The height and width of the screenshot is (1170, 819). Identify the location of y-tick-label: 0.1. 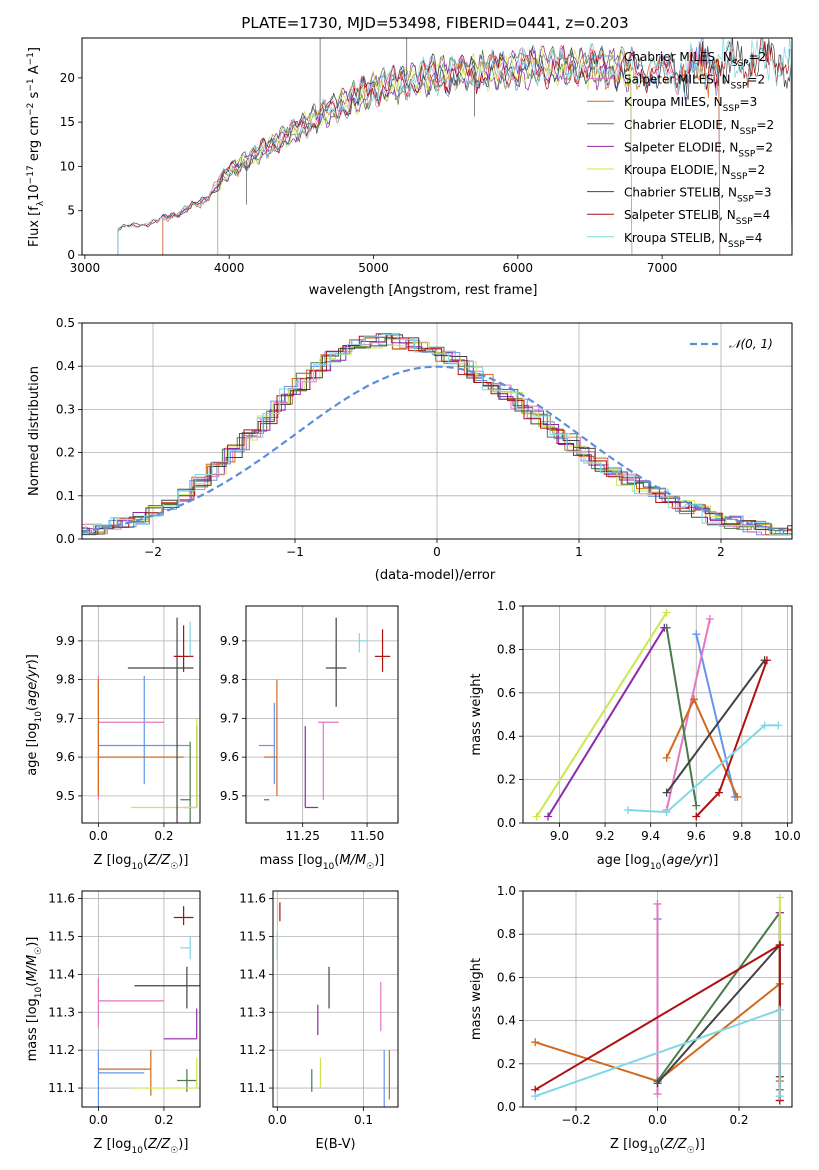
(65, 496).